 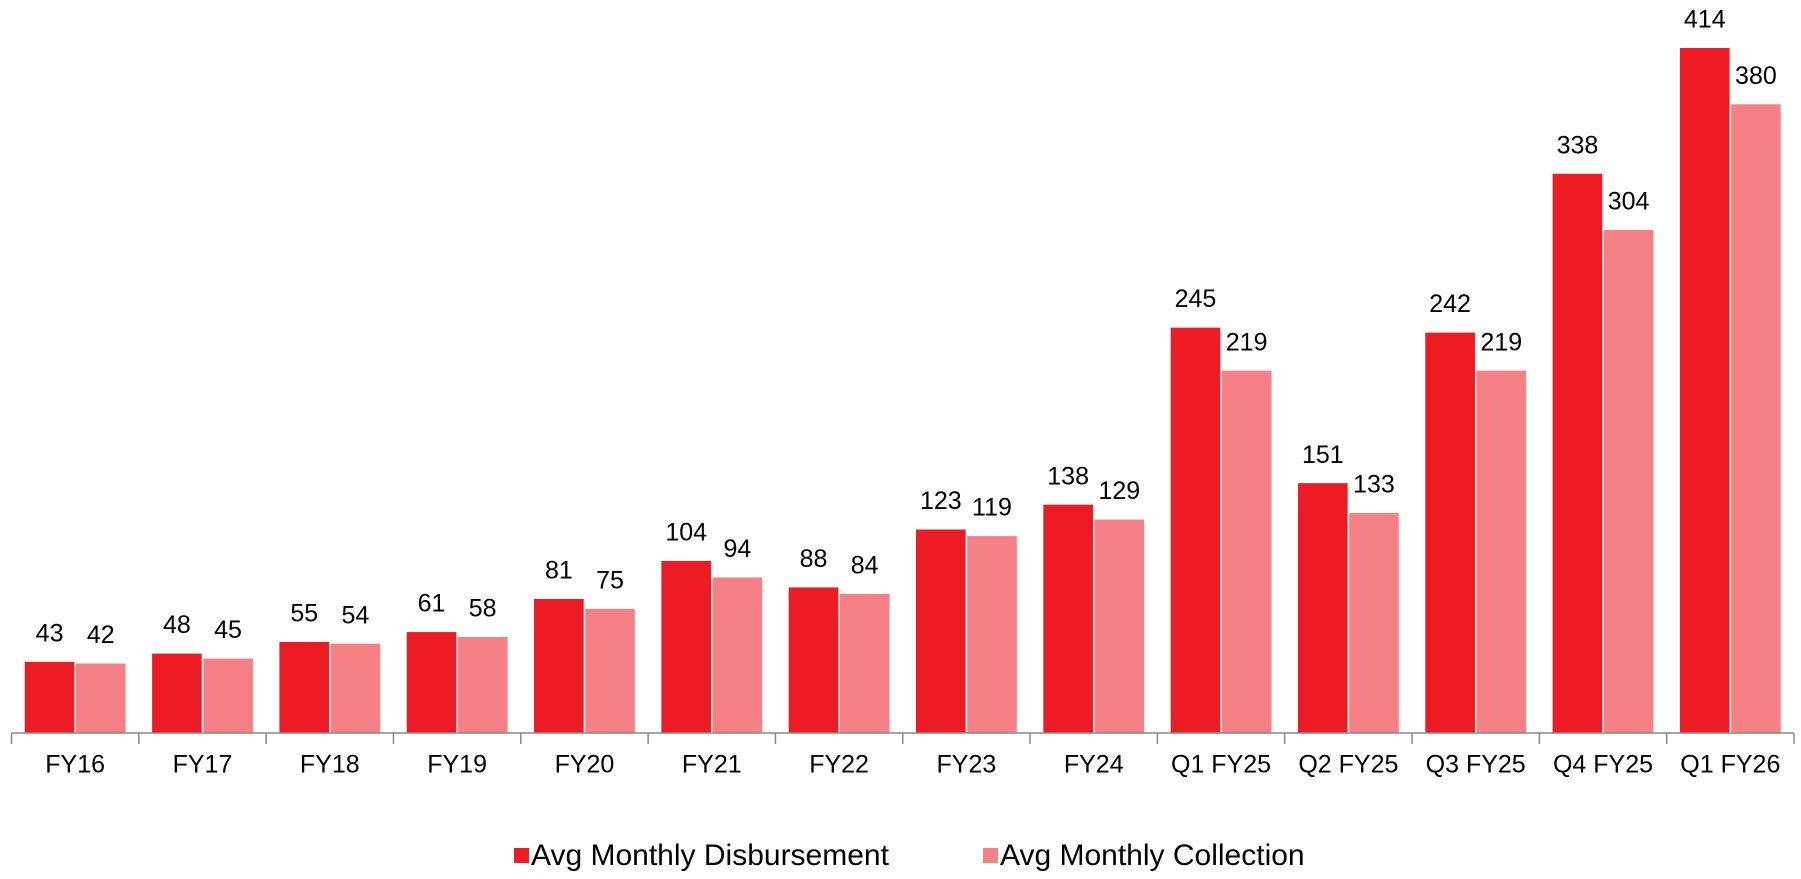 I want to click on x-tick-label: FY23, so click(x=967, y=765).